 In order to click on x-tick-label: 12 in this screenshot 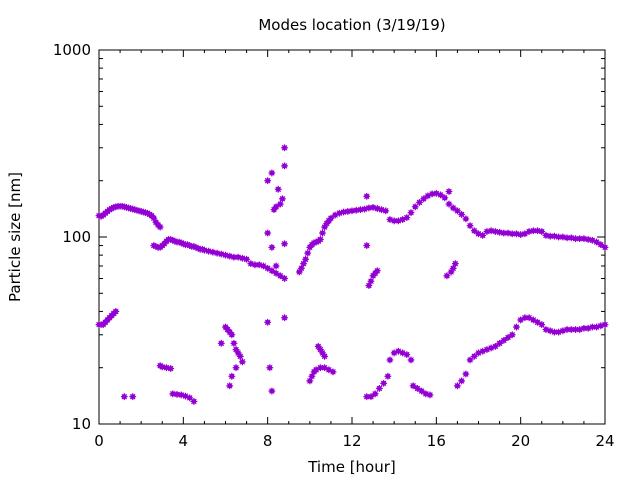, I will do `click(351, 441)`.